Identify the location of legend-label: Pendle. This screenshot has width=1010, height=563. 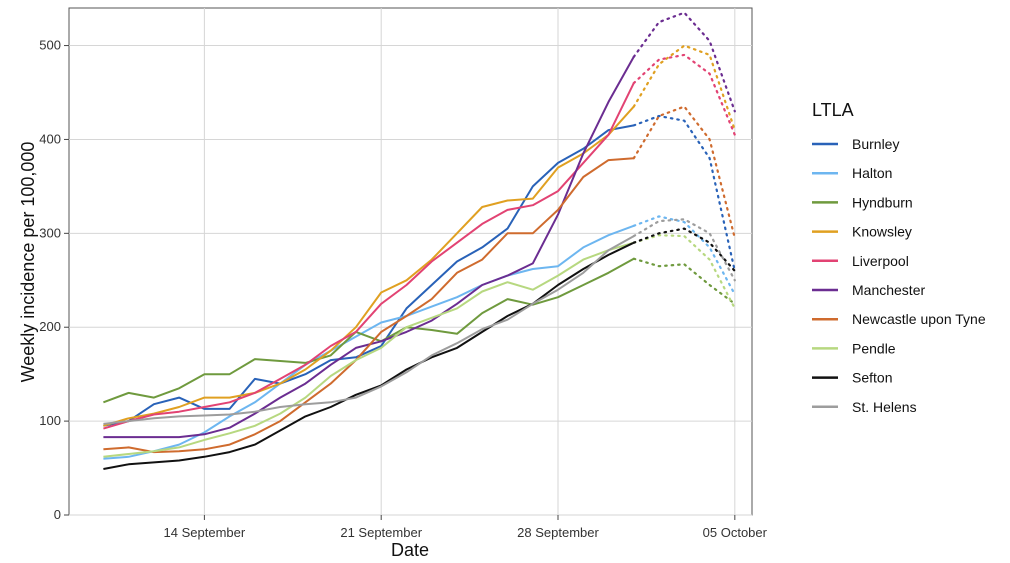
(874, 348).